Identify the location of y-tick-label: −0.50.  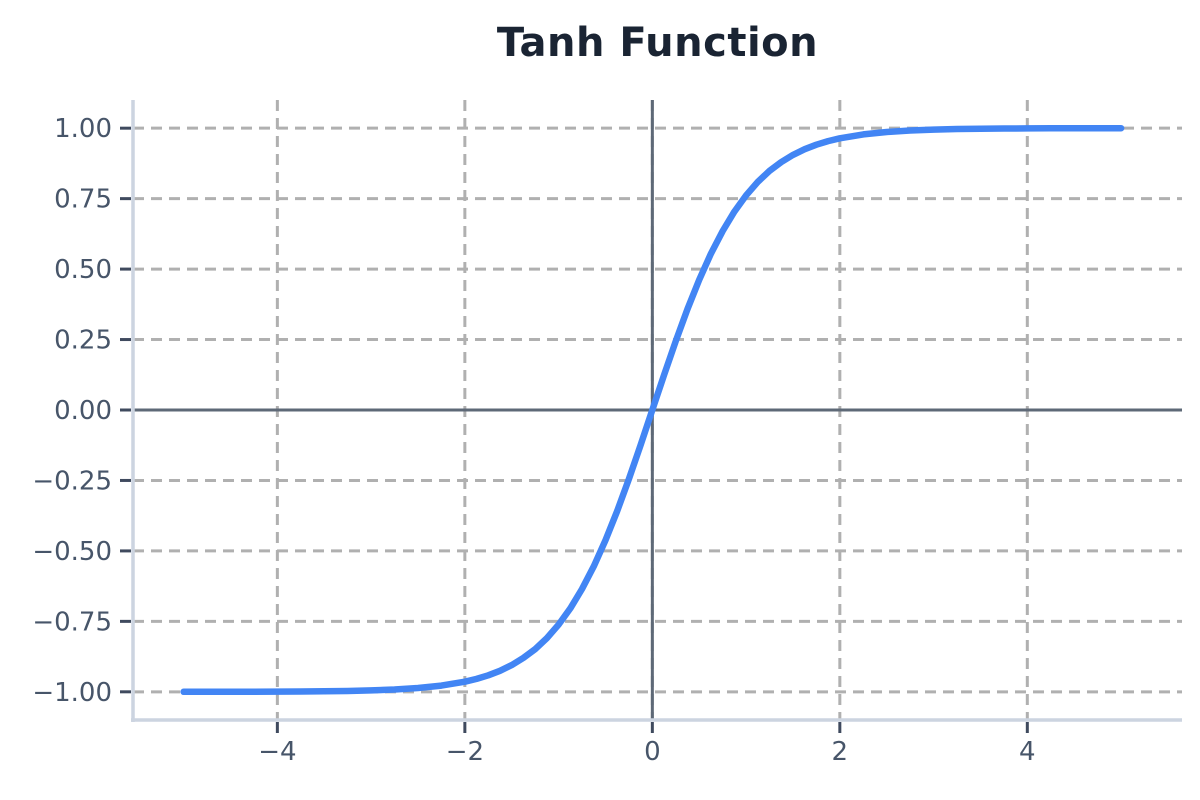
(72, 552).